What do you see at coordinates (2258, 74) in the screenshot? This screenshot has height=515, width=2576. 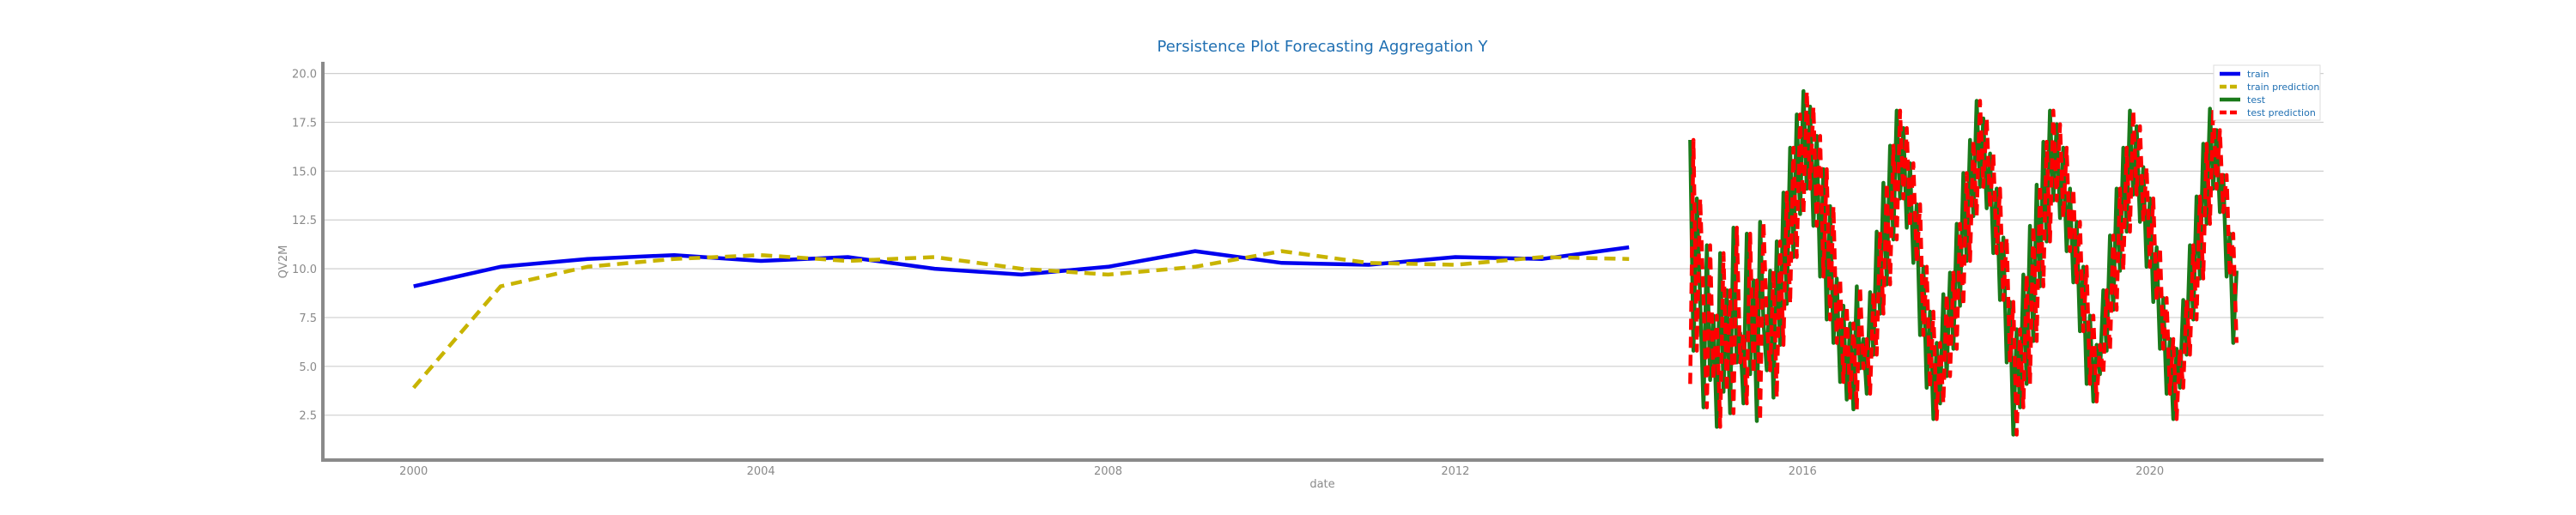 I see `legend-label-train: train` at bounding box center [2258, 74].